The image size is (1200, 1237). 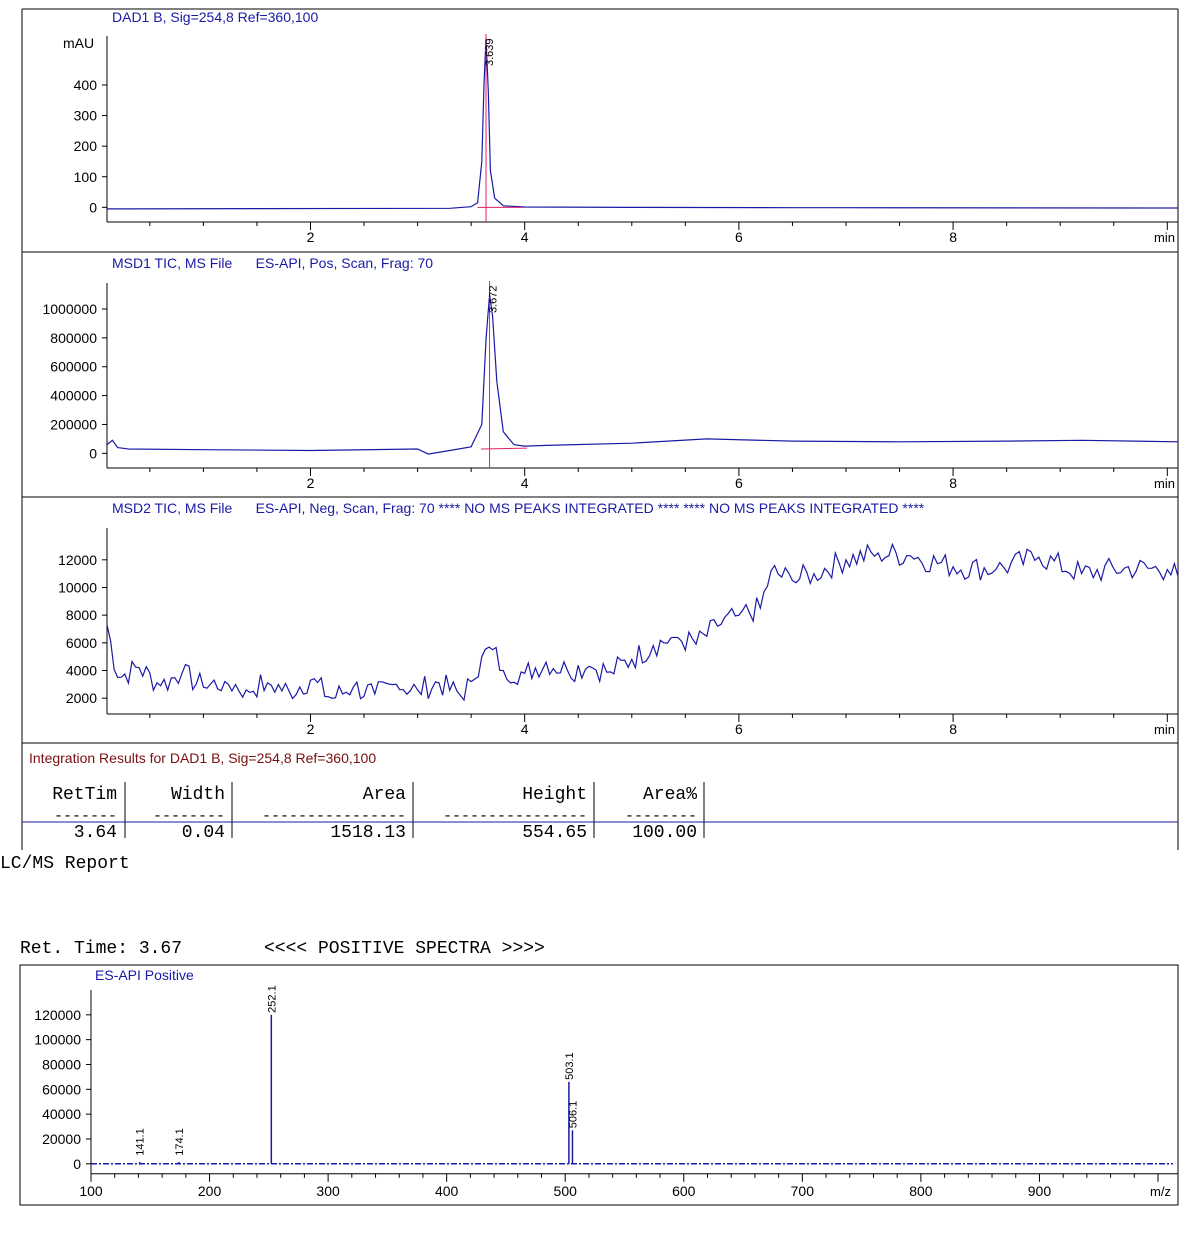 I want to click on x-tick-label: 600, so click(x=684, y=1191).